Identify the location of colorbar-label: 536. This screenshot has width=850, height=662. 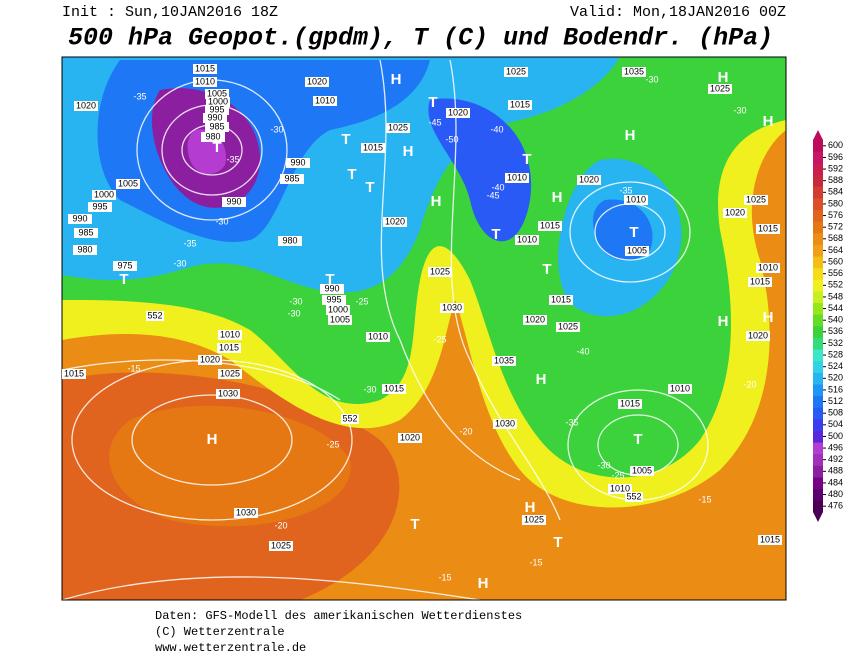
(835, 331).